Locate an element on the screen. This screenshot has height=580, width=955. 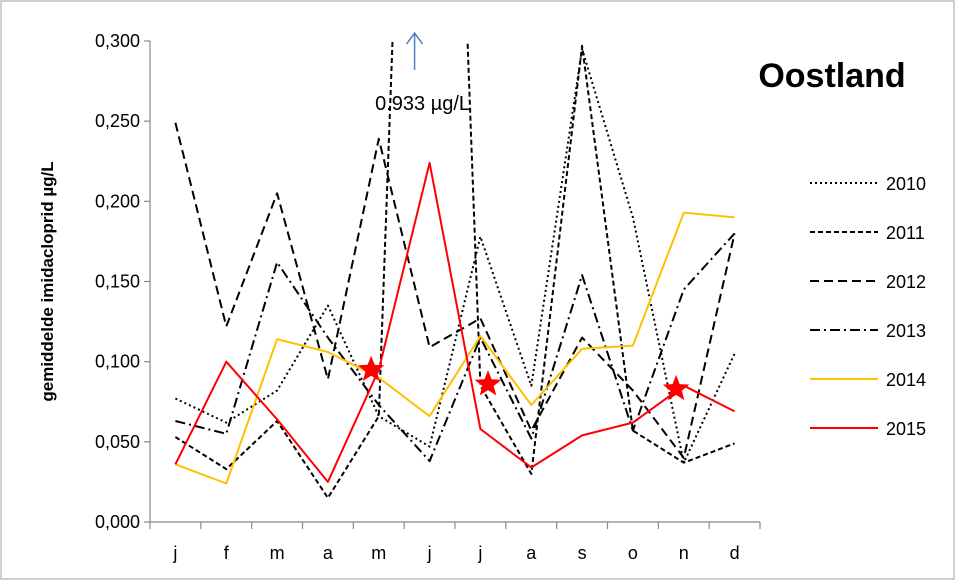
y-tick-label: 0,100 is located at coordinates (117, 362).